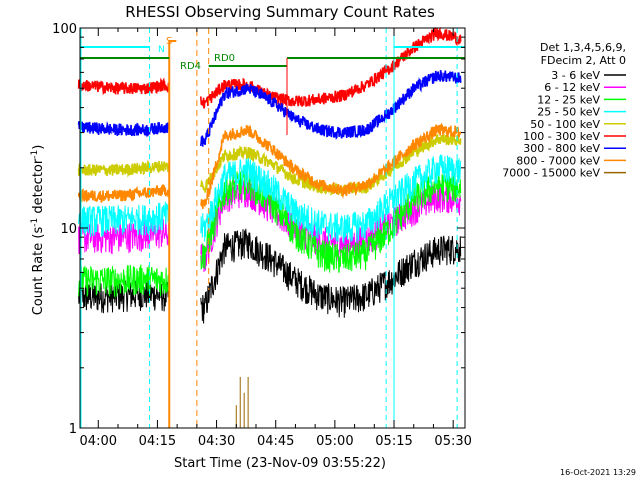  What do you see at coordinates (598, 472) in the screenshot?
I see `render-timestamp: 16-Oct-2021 13:29` at bounding box center [598, 472].